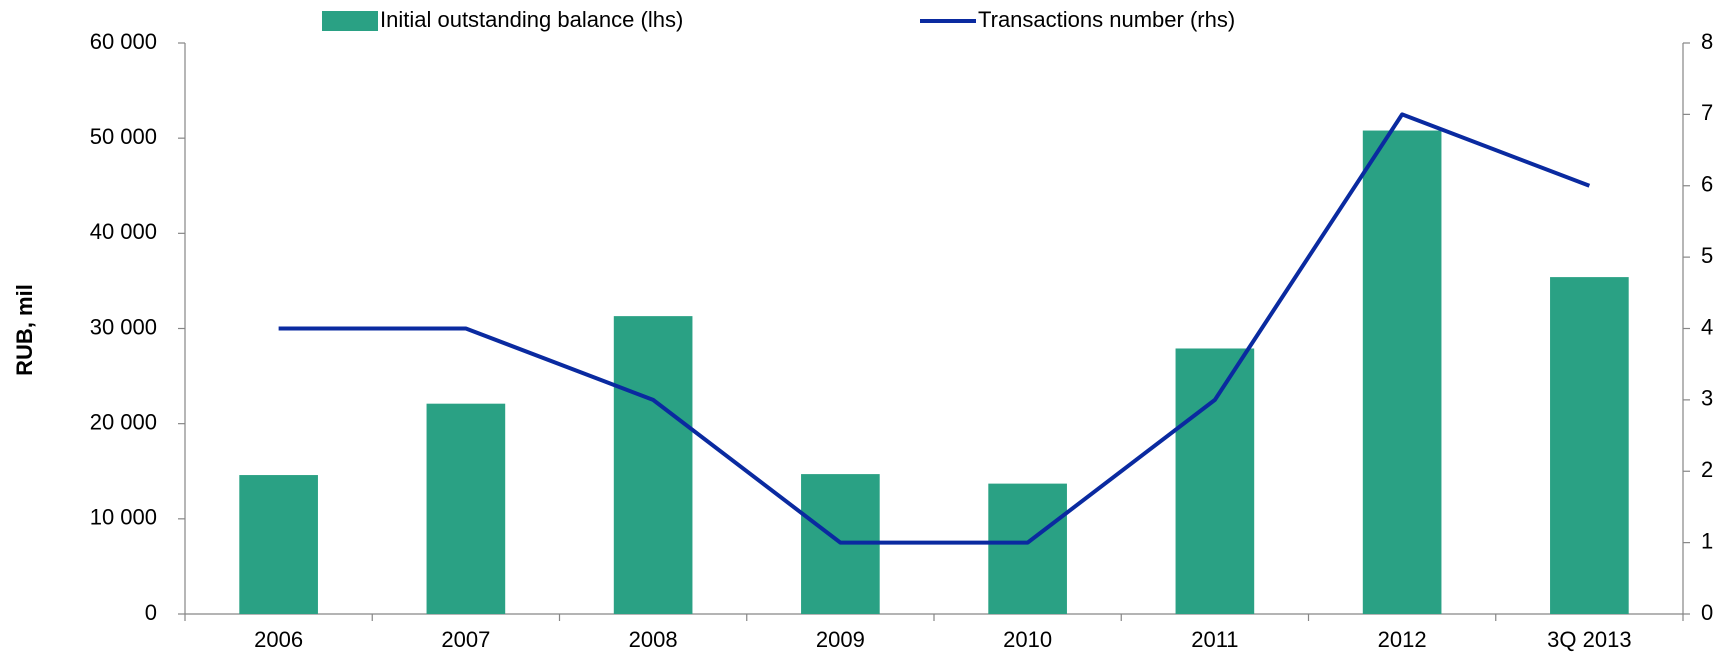 The height and width of the screenshot is (670, 1729). I want to click on y-tick-label: 0, so click(151, 612).